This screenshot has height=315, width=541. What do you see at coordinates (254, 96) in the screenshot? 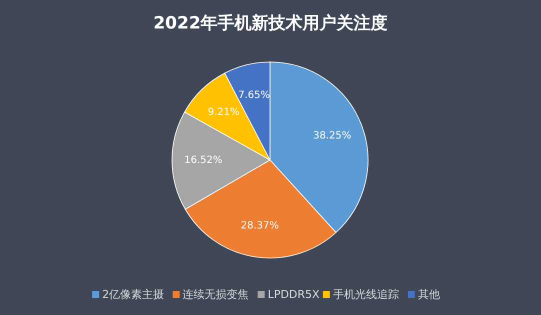
I see `data-label: 7.65%` at bounding box center [254, 96].